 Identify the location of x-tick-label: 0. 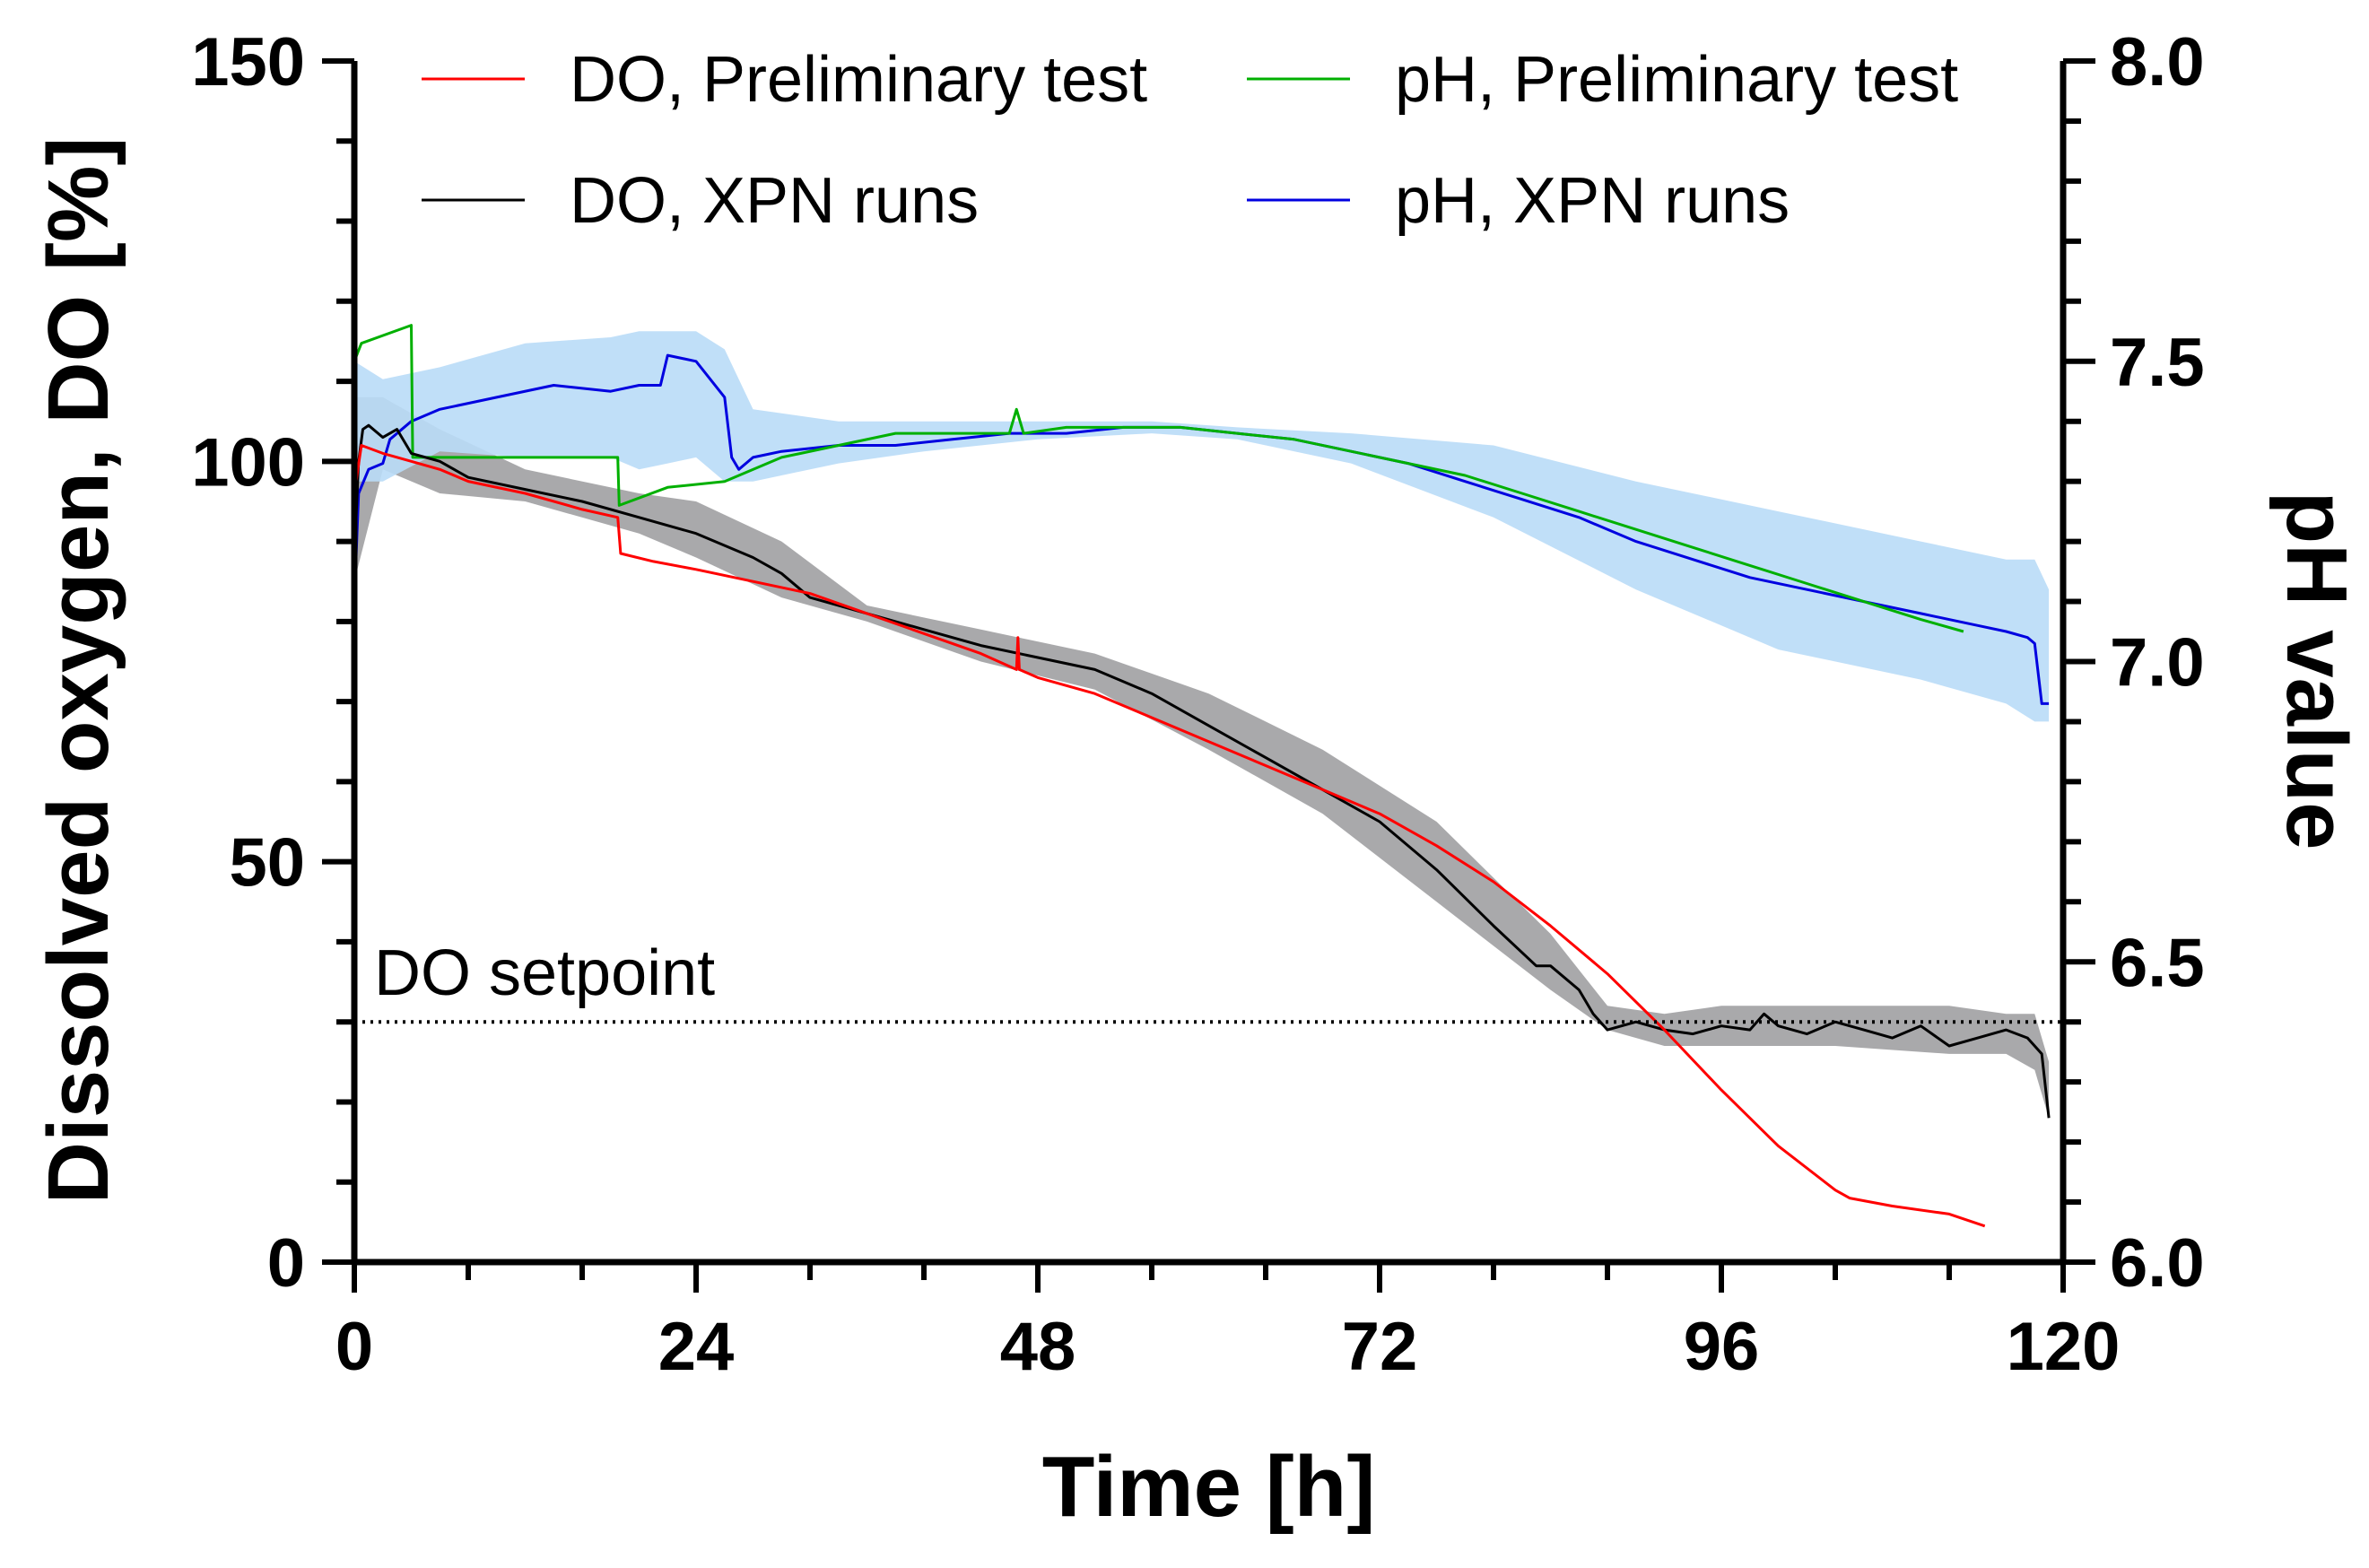
(354, 1347).